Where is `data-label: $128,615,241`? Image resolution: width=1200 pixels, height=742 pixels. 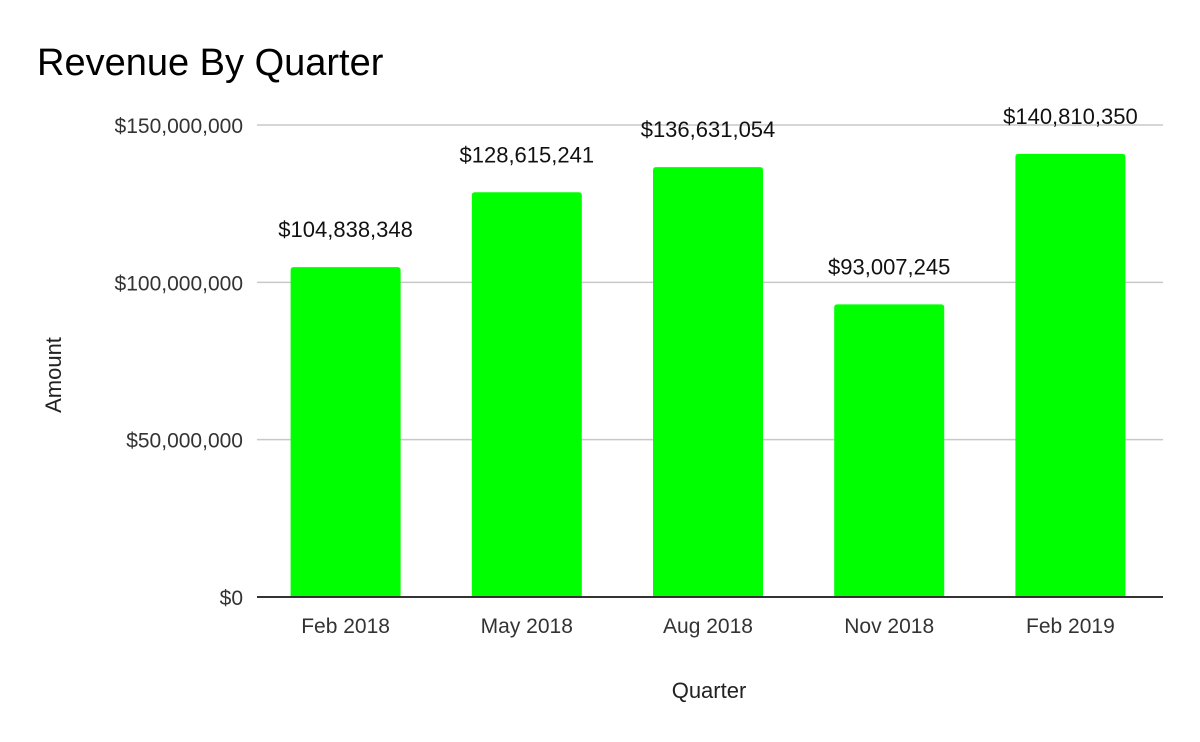 data-label: $128,615,241 is located at coordinates (527, 154).